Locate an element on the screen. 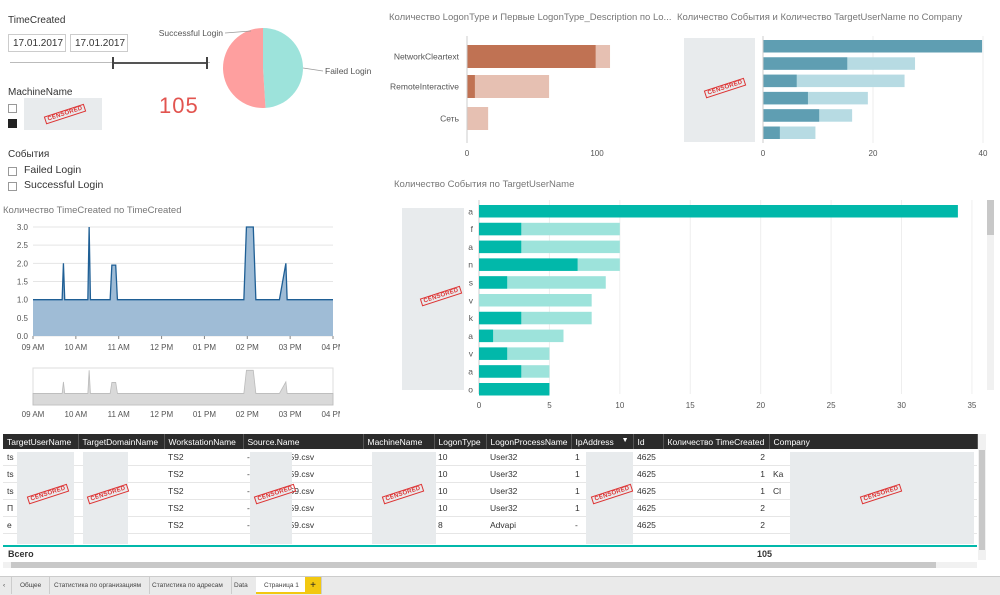  table-vertical-scrollbar is located at coordinates (982, 497).